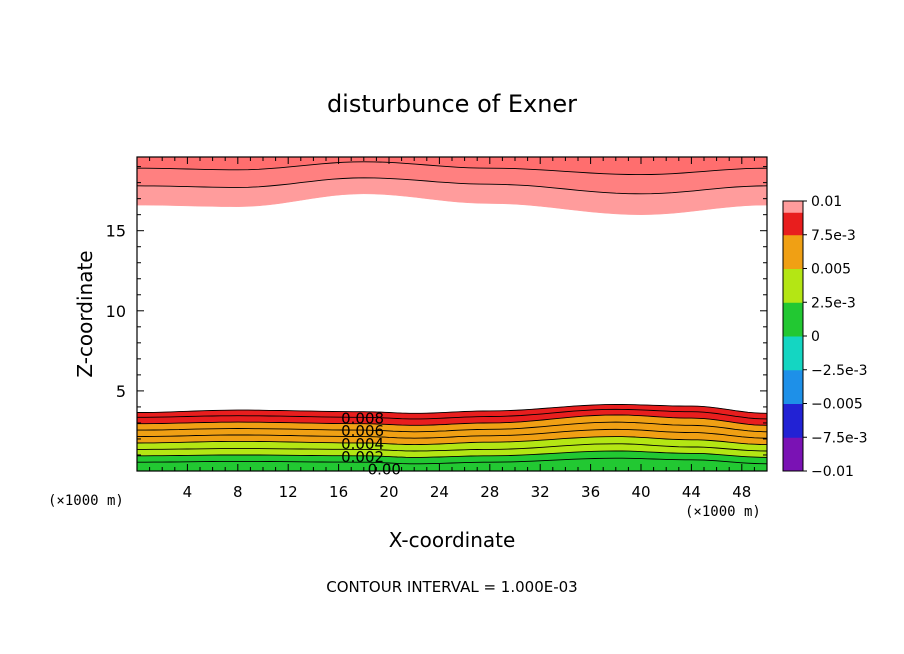  What do you see at coordinates (489, 492) in the screenshot?
I see `x-tick-label: 28` at bounding box center [489, 492].